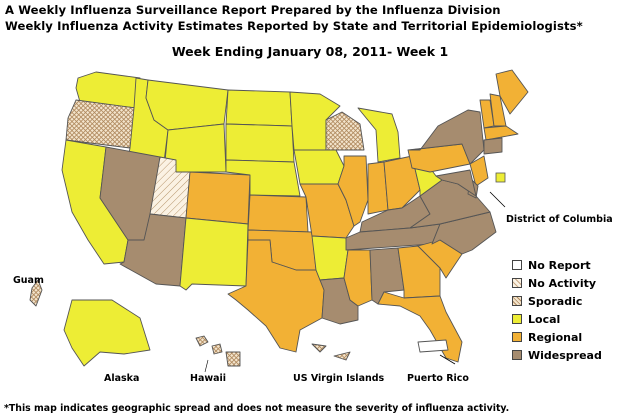 Image resolution: width=620 pixels, height=420 pixels. I want to click on legend-item: Widespread, so click(557, 355).